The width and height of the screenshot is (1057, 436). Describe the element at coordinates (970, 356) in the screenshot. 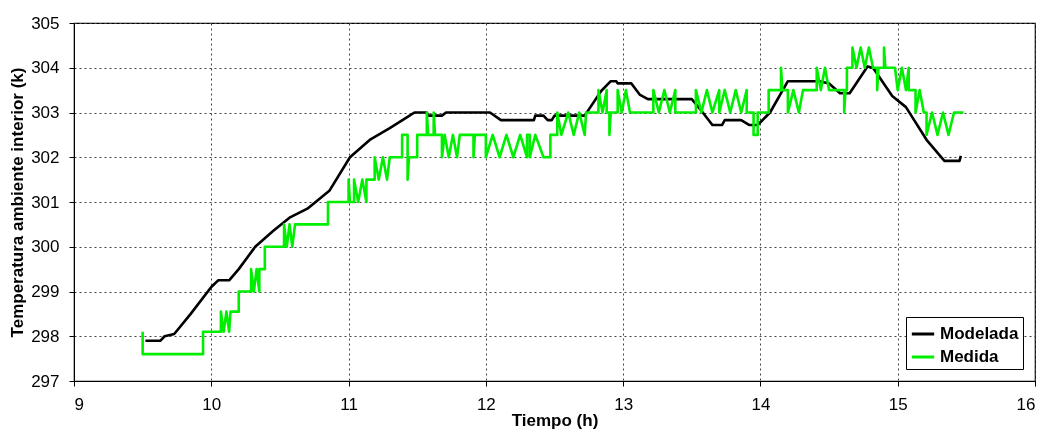

I see `legend-label: Medida` at that location.